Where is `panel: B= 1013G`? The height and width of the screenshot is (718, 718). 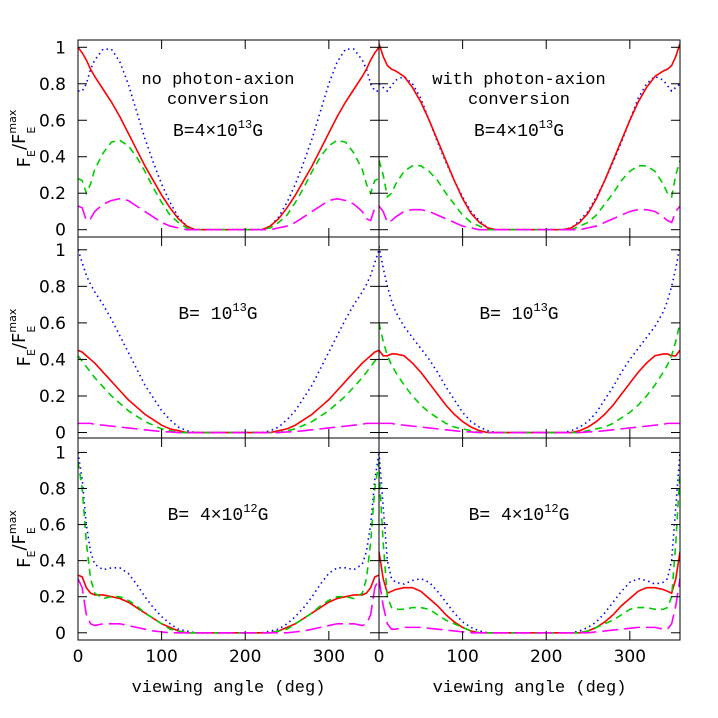 panel: B= 1013G is located at coordinates (529, 337).